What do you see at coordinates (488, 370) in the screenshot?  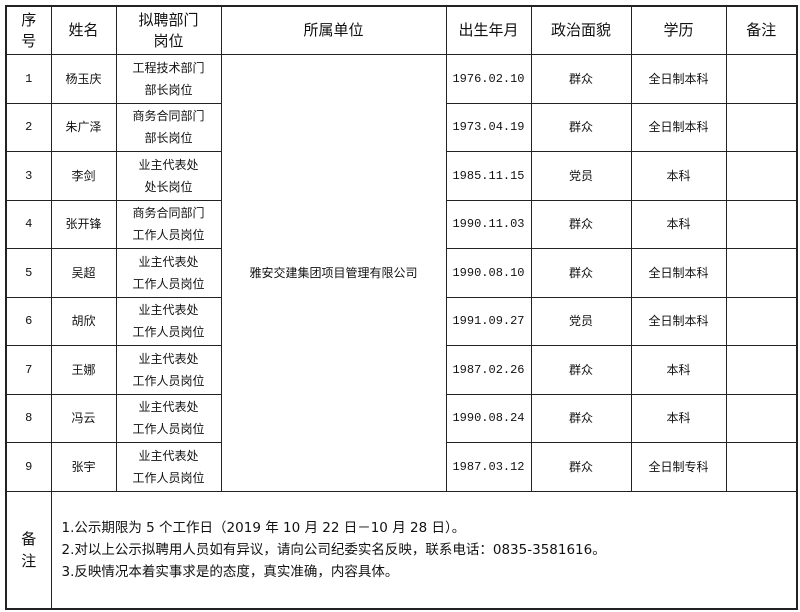 I see `row-birth: 1987.02.26` at bounding box center [488, 370].